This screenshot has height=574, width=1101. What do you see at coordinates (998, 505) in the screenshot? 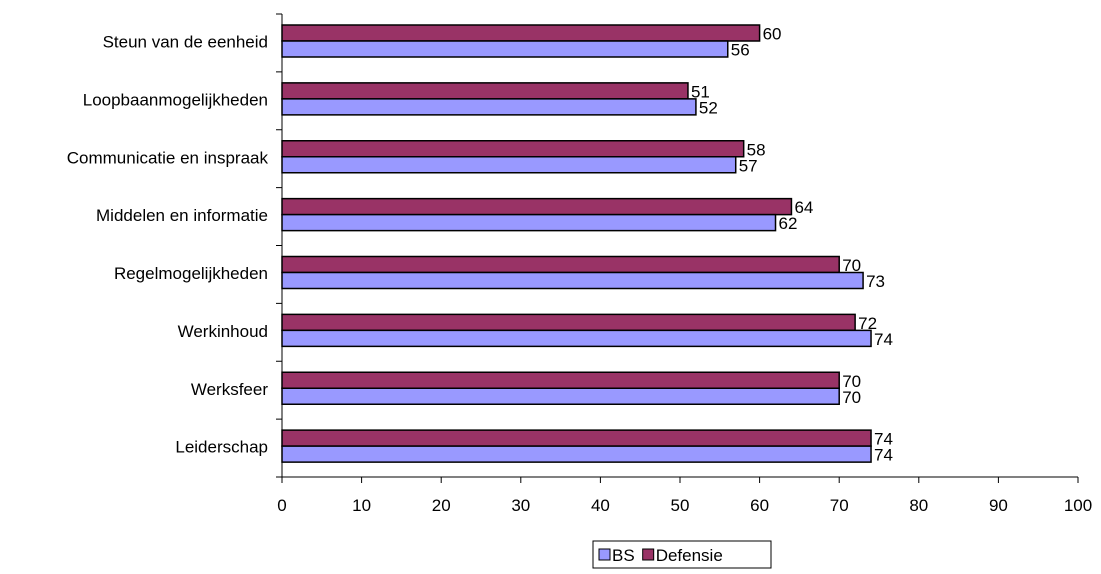
I see `x-tick-label: 90` at bounding box center [998, 505].